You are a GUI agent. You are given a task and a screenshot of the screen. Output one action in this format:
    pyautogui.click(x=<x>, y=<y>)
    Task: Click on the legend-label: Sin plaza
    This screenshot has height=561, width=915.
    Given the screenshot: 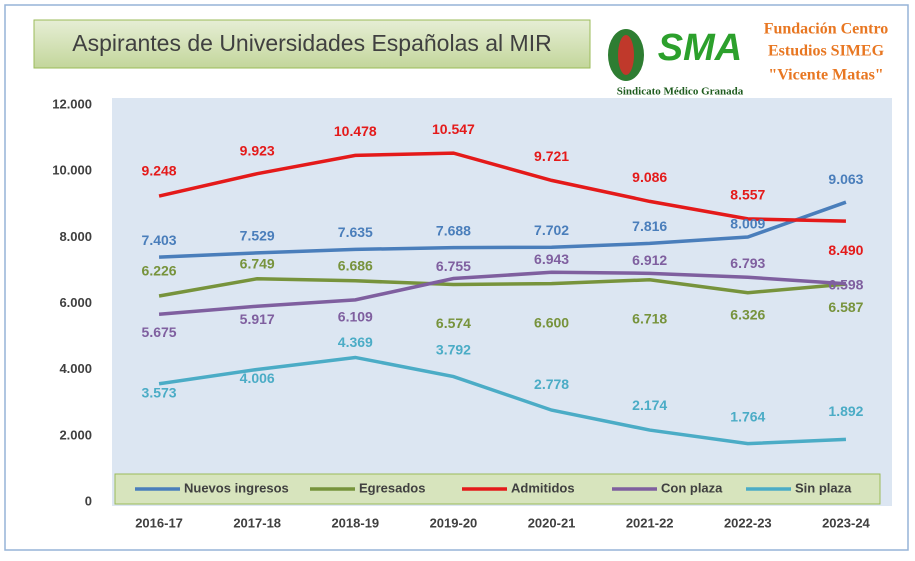 What is the action you would take?
    pyautogui.click(x=823, y=487)
    